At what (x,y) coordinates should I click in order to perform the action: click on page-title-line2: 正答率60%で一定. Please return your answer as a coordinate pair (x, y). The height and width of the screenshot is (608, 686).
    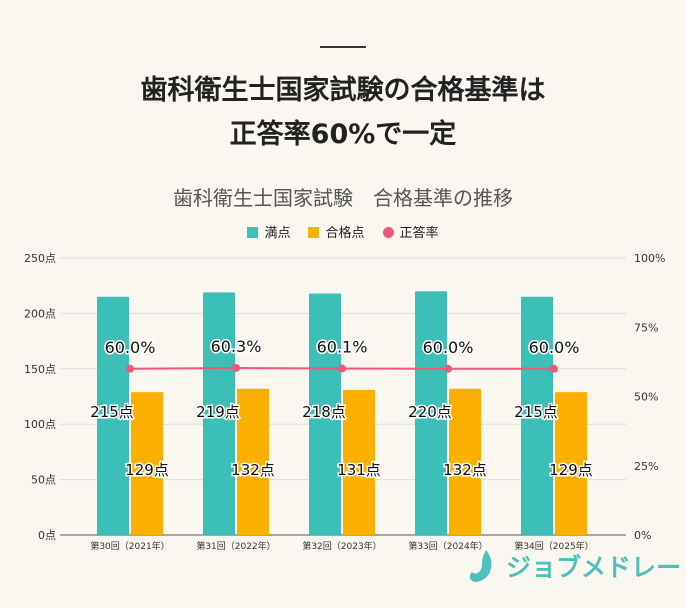
    Looking at the image, I should click on (343, 134).